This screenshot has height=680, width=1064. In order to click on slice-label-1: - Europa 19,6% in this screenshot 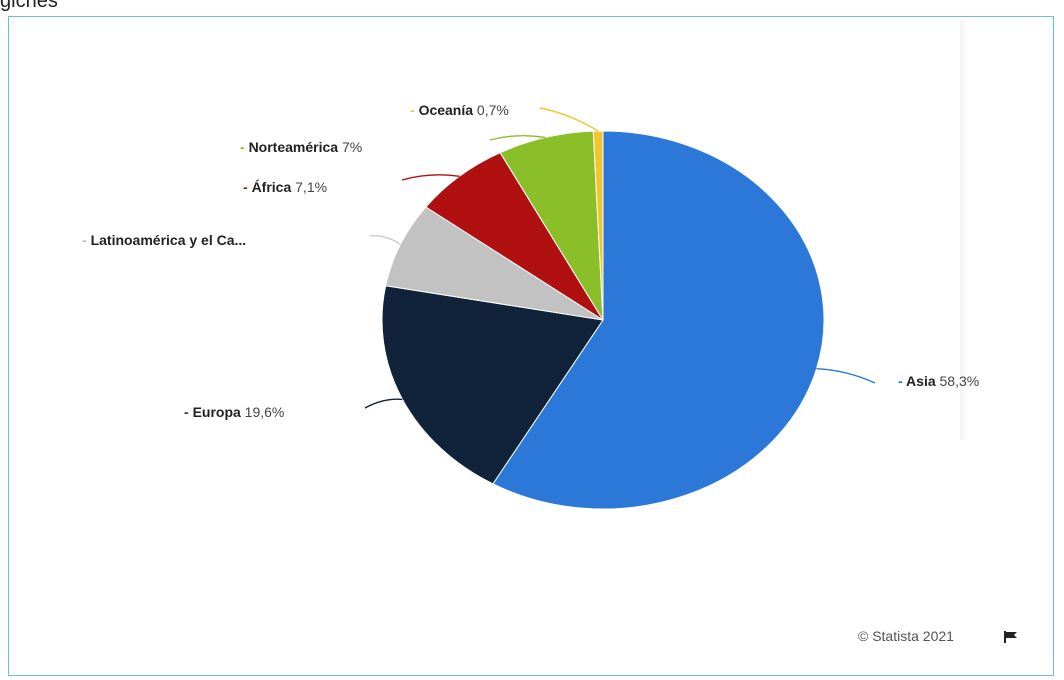, I will do `click(234, 412)`.